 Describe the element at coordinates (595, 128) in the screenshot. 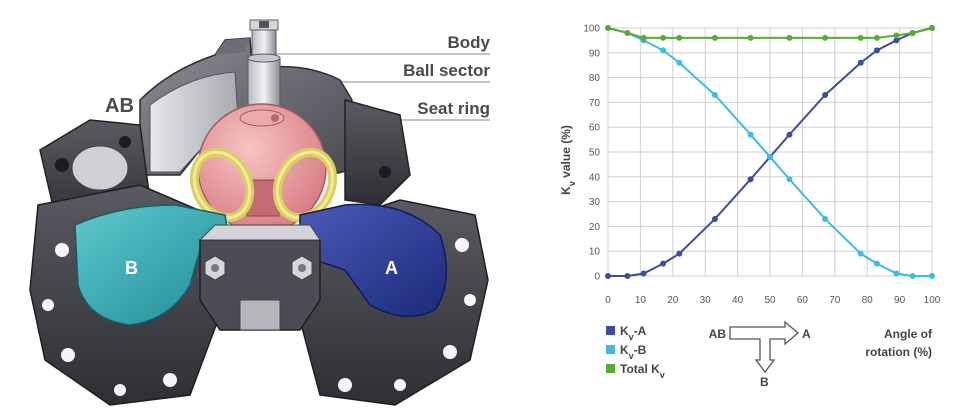

I see `y-tick-label: 60` at that location.